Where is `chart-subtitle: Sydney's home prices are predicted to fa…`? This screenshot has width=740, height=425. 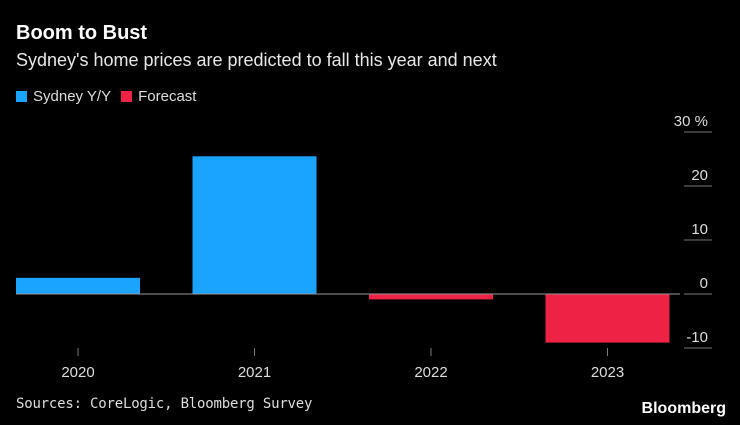 chart-subtitle: Sydney's home prices are predicted to fa… is located at coordinates (256, 60).